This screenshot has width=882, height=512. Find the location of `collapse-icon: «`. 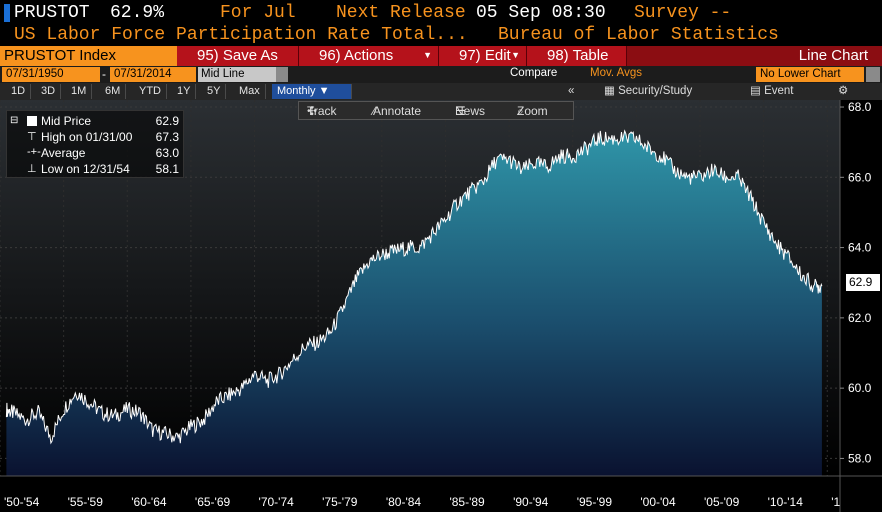

collapse-icon: « is located at coordinates (571, 91).